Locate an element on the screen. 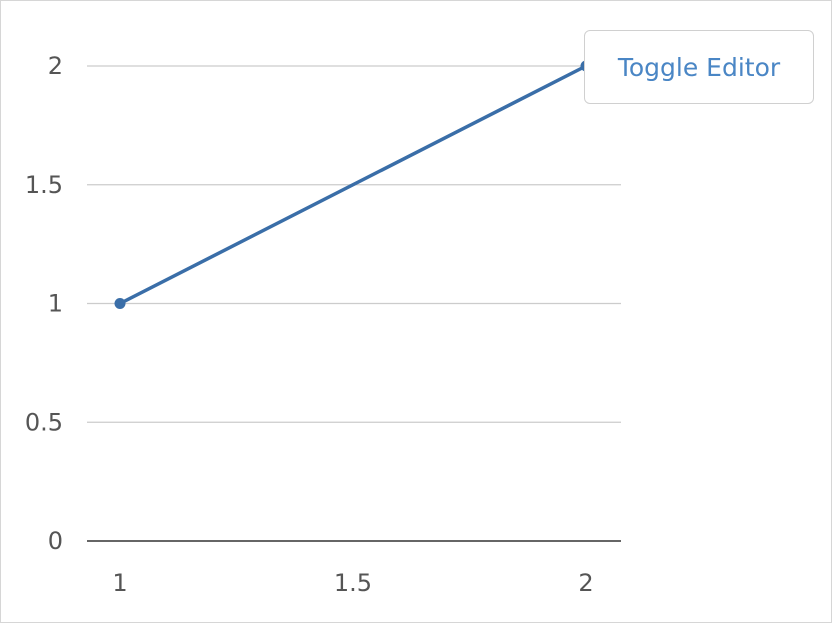 The image size is (832, 623). y-tick-label: 1 is located at coordinates (55, 304).